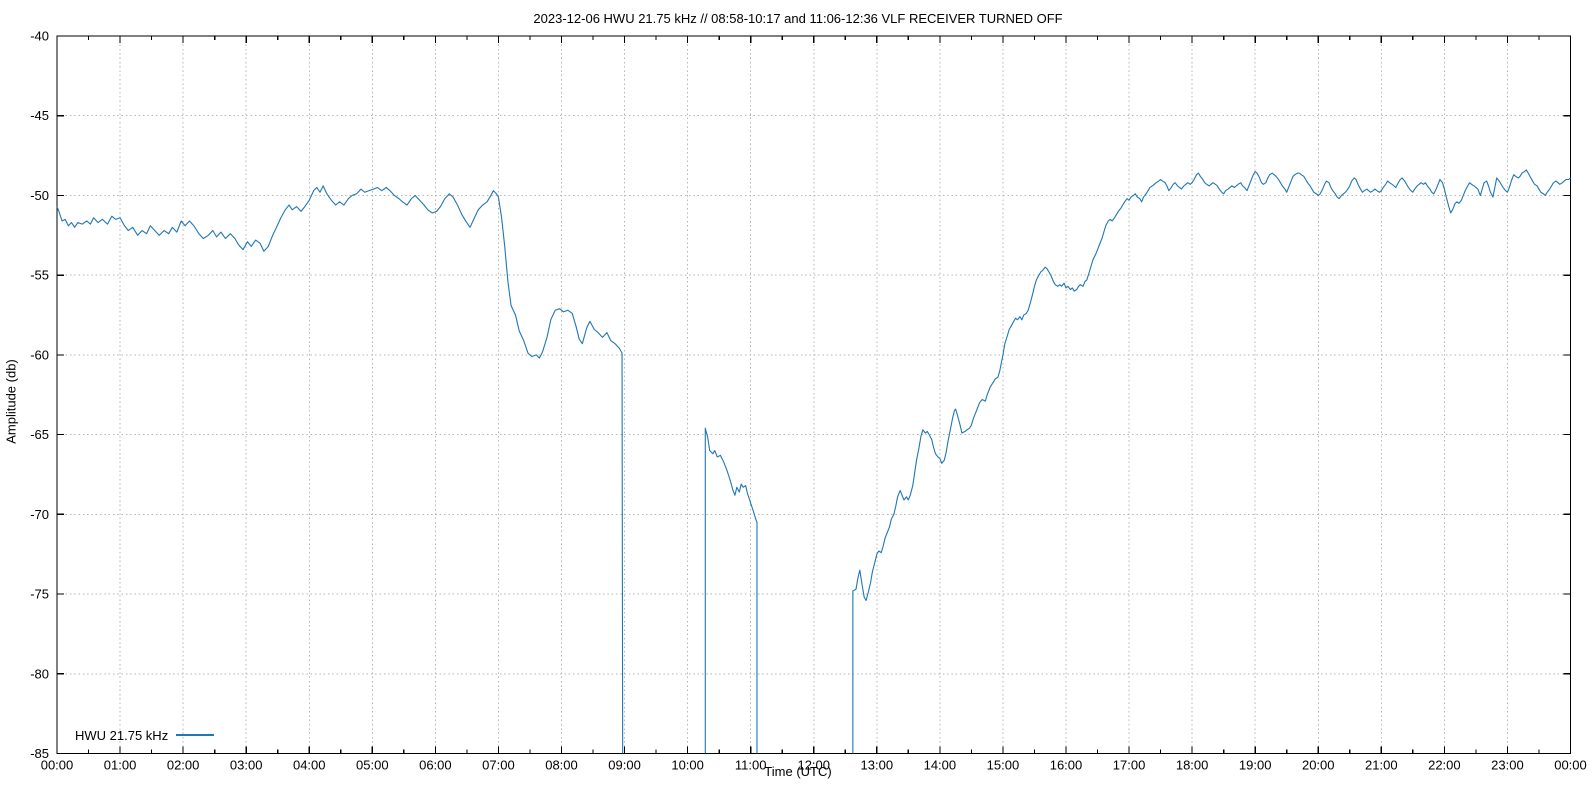 This screenshot has height=797, width=1596. I want to click on x-tick-label: 12:00, so click(813, 765).